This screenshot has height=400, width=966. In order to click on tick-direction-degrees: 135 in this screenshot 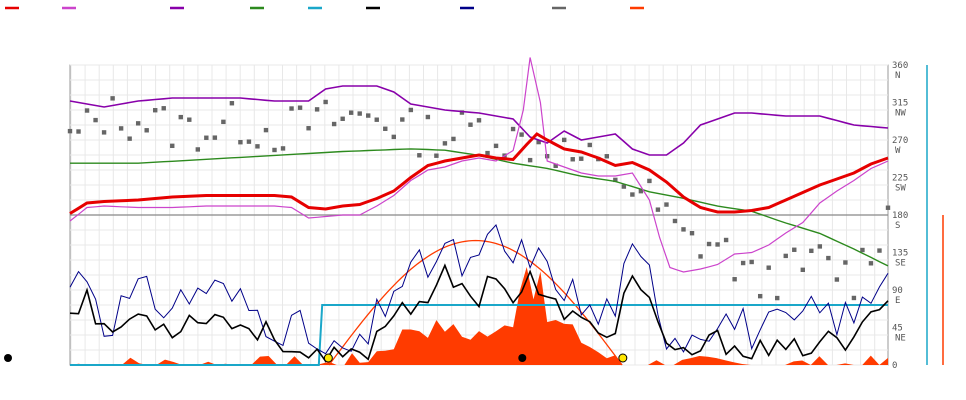, I will do `click(900, 254)`.